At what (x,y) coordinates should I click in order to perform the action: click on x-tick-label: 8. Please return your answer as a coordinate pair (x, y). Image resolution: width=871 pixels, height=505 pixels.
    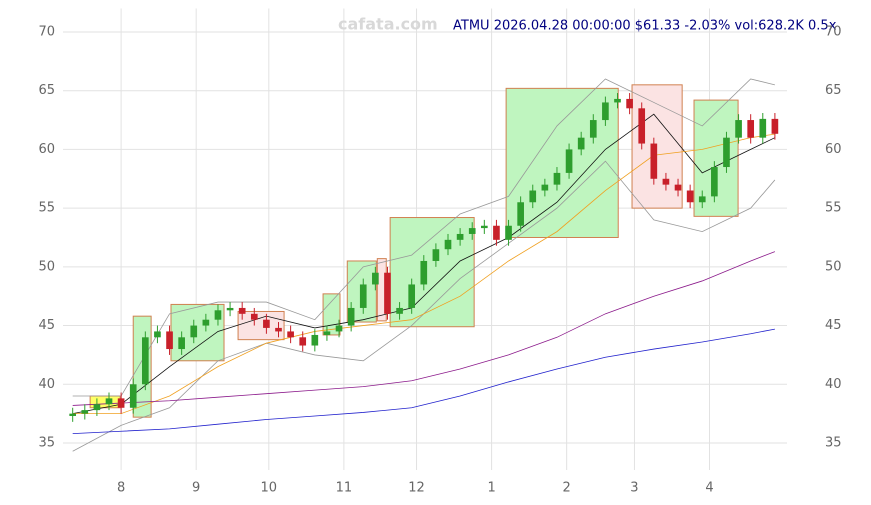
    Looking at the image, I should click on (121, 488).